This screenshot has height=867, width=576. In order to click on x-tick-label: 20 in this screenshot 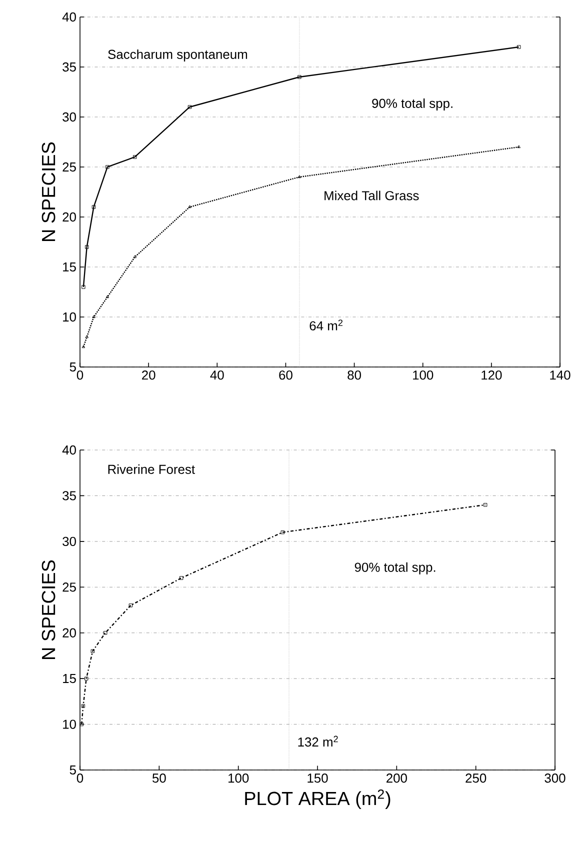, I will do `click(149, 375)`.